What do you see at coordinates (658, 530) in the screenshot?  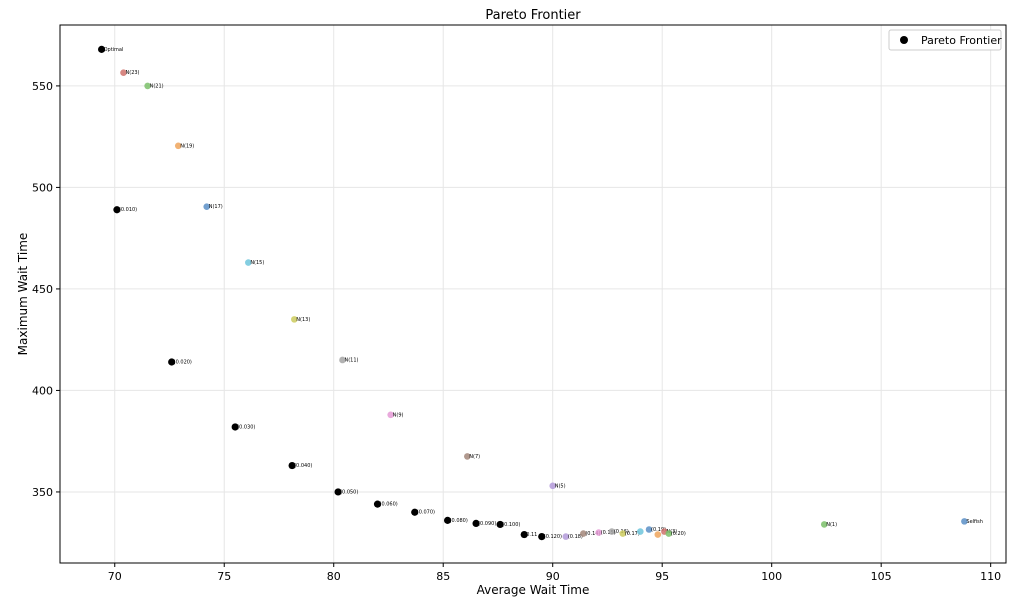 I see `point-label: (0.19)` at bounding box center [658, 530].